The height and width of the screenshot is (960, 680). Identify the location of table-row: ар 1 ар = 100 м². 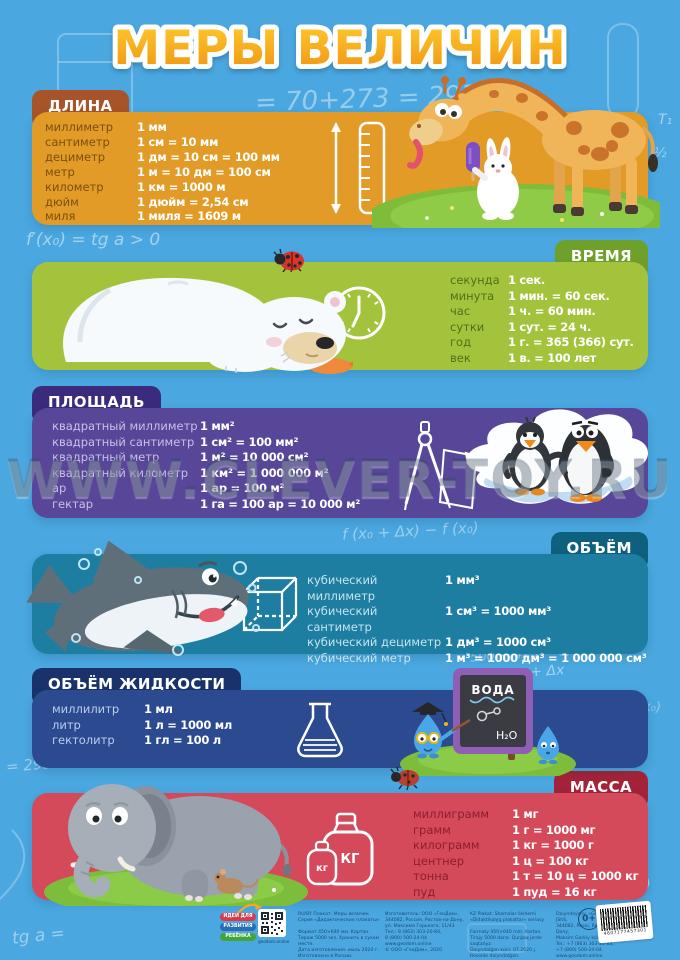
(206, 489).